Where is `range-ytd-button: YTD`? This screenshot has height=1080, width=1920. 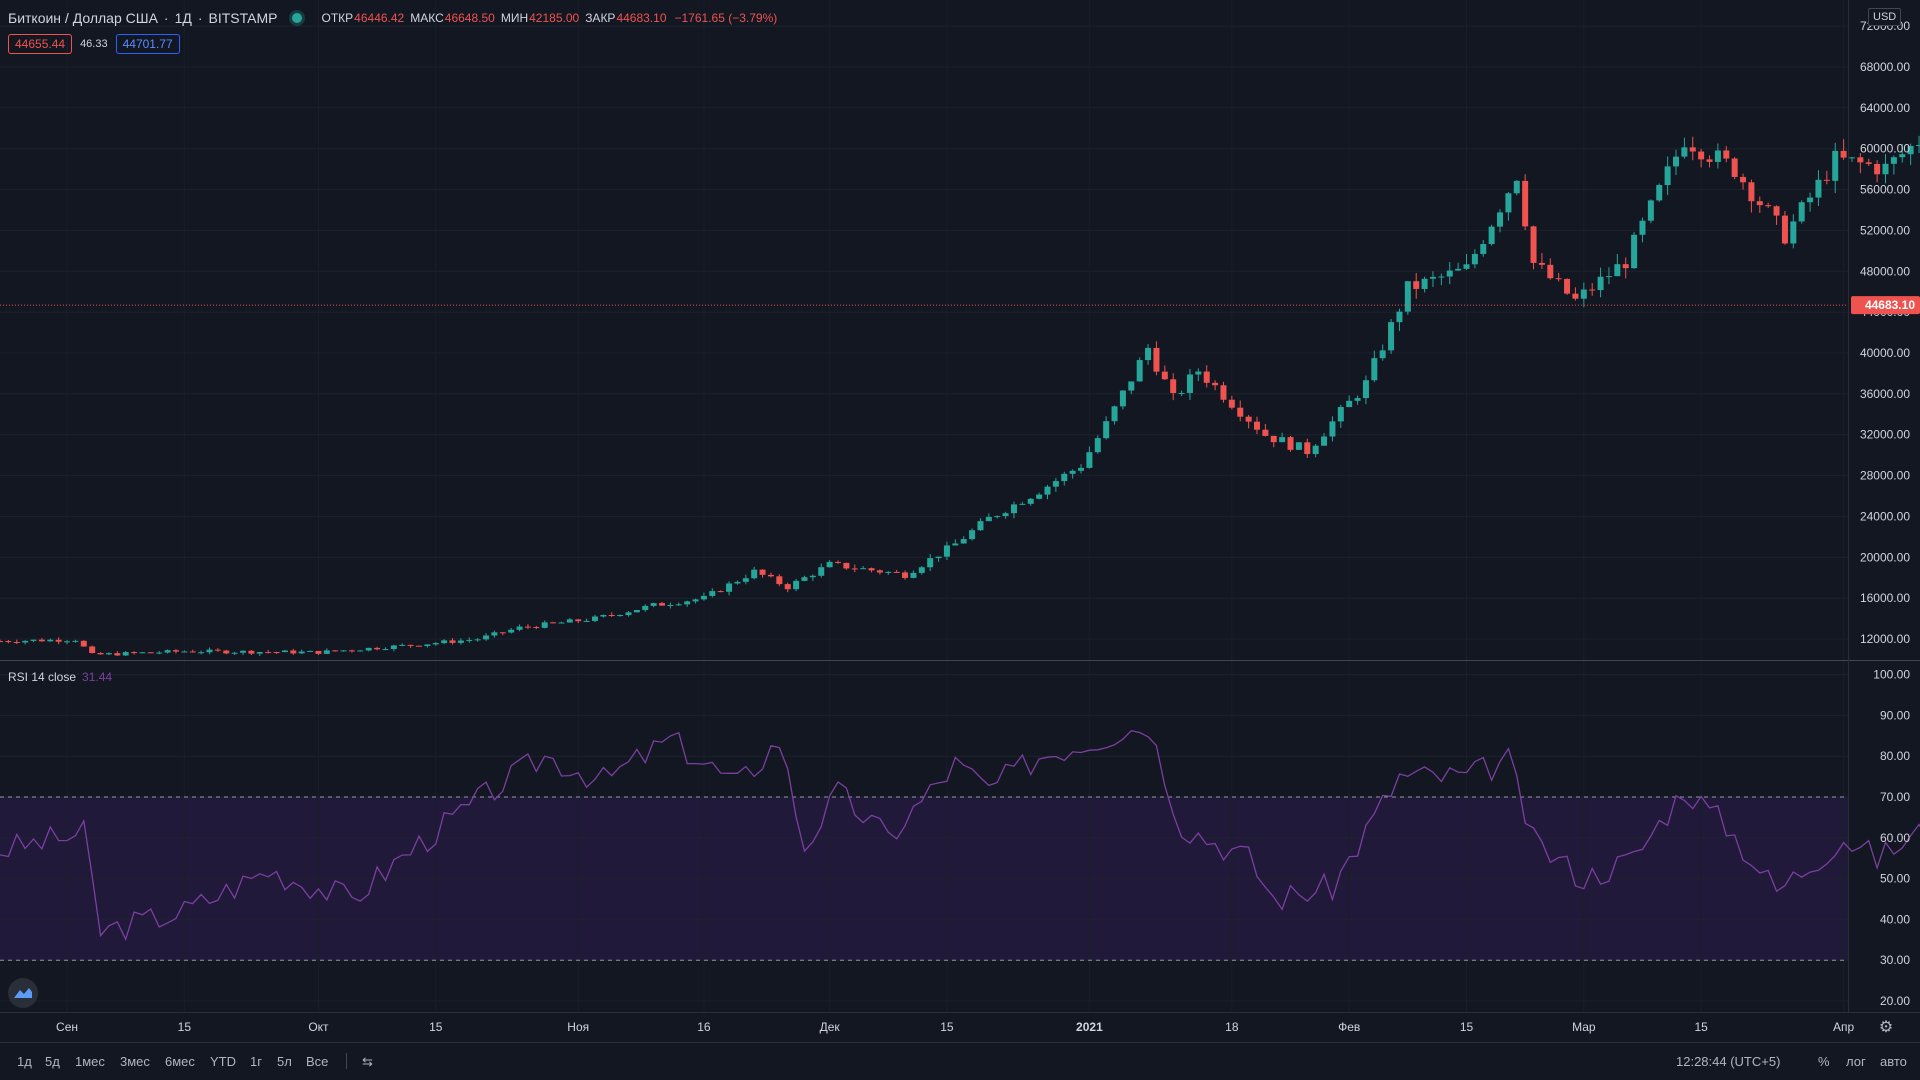 range-ytd-button: YTD is located at coordinates (223, 1061).